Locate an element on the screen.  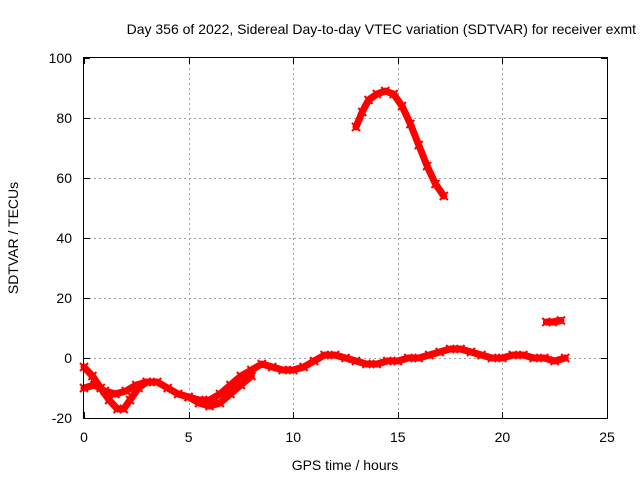
x-tick-label: 25 is located at coordinates (607, 437).